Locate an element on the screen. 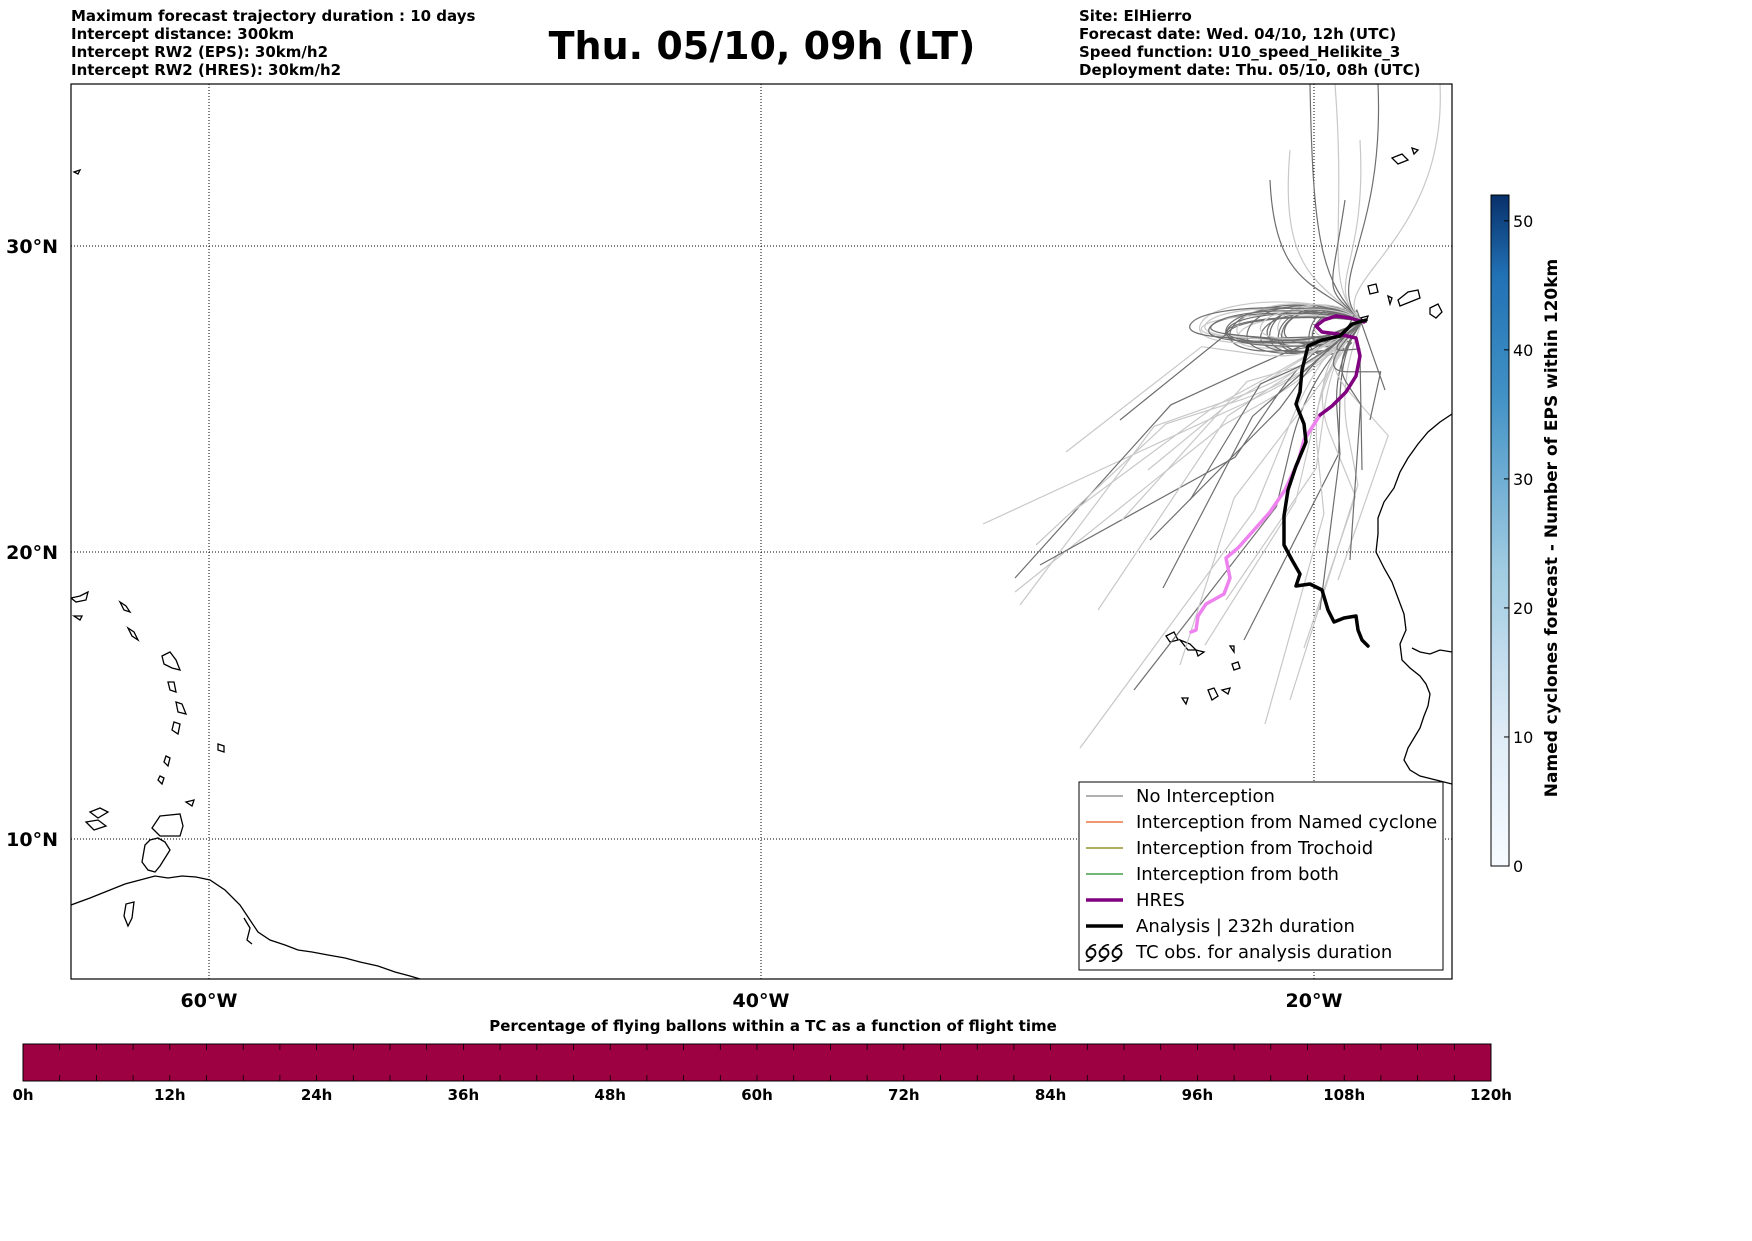 This screenshot has height=1241, width=1752. tc-colorbar-tick-label: 108h is located at coordinates (1344, 1095).